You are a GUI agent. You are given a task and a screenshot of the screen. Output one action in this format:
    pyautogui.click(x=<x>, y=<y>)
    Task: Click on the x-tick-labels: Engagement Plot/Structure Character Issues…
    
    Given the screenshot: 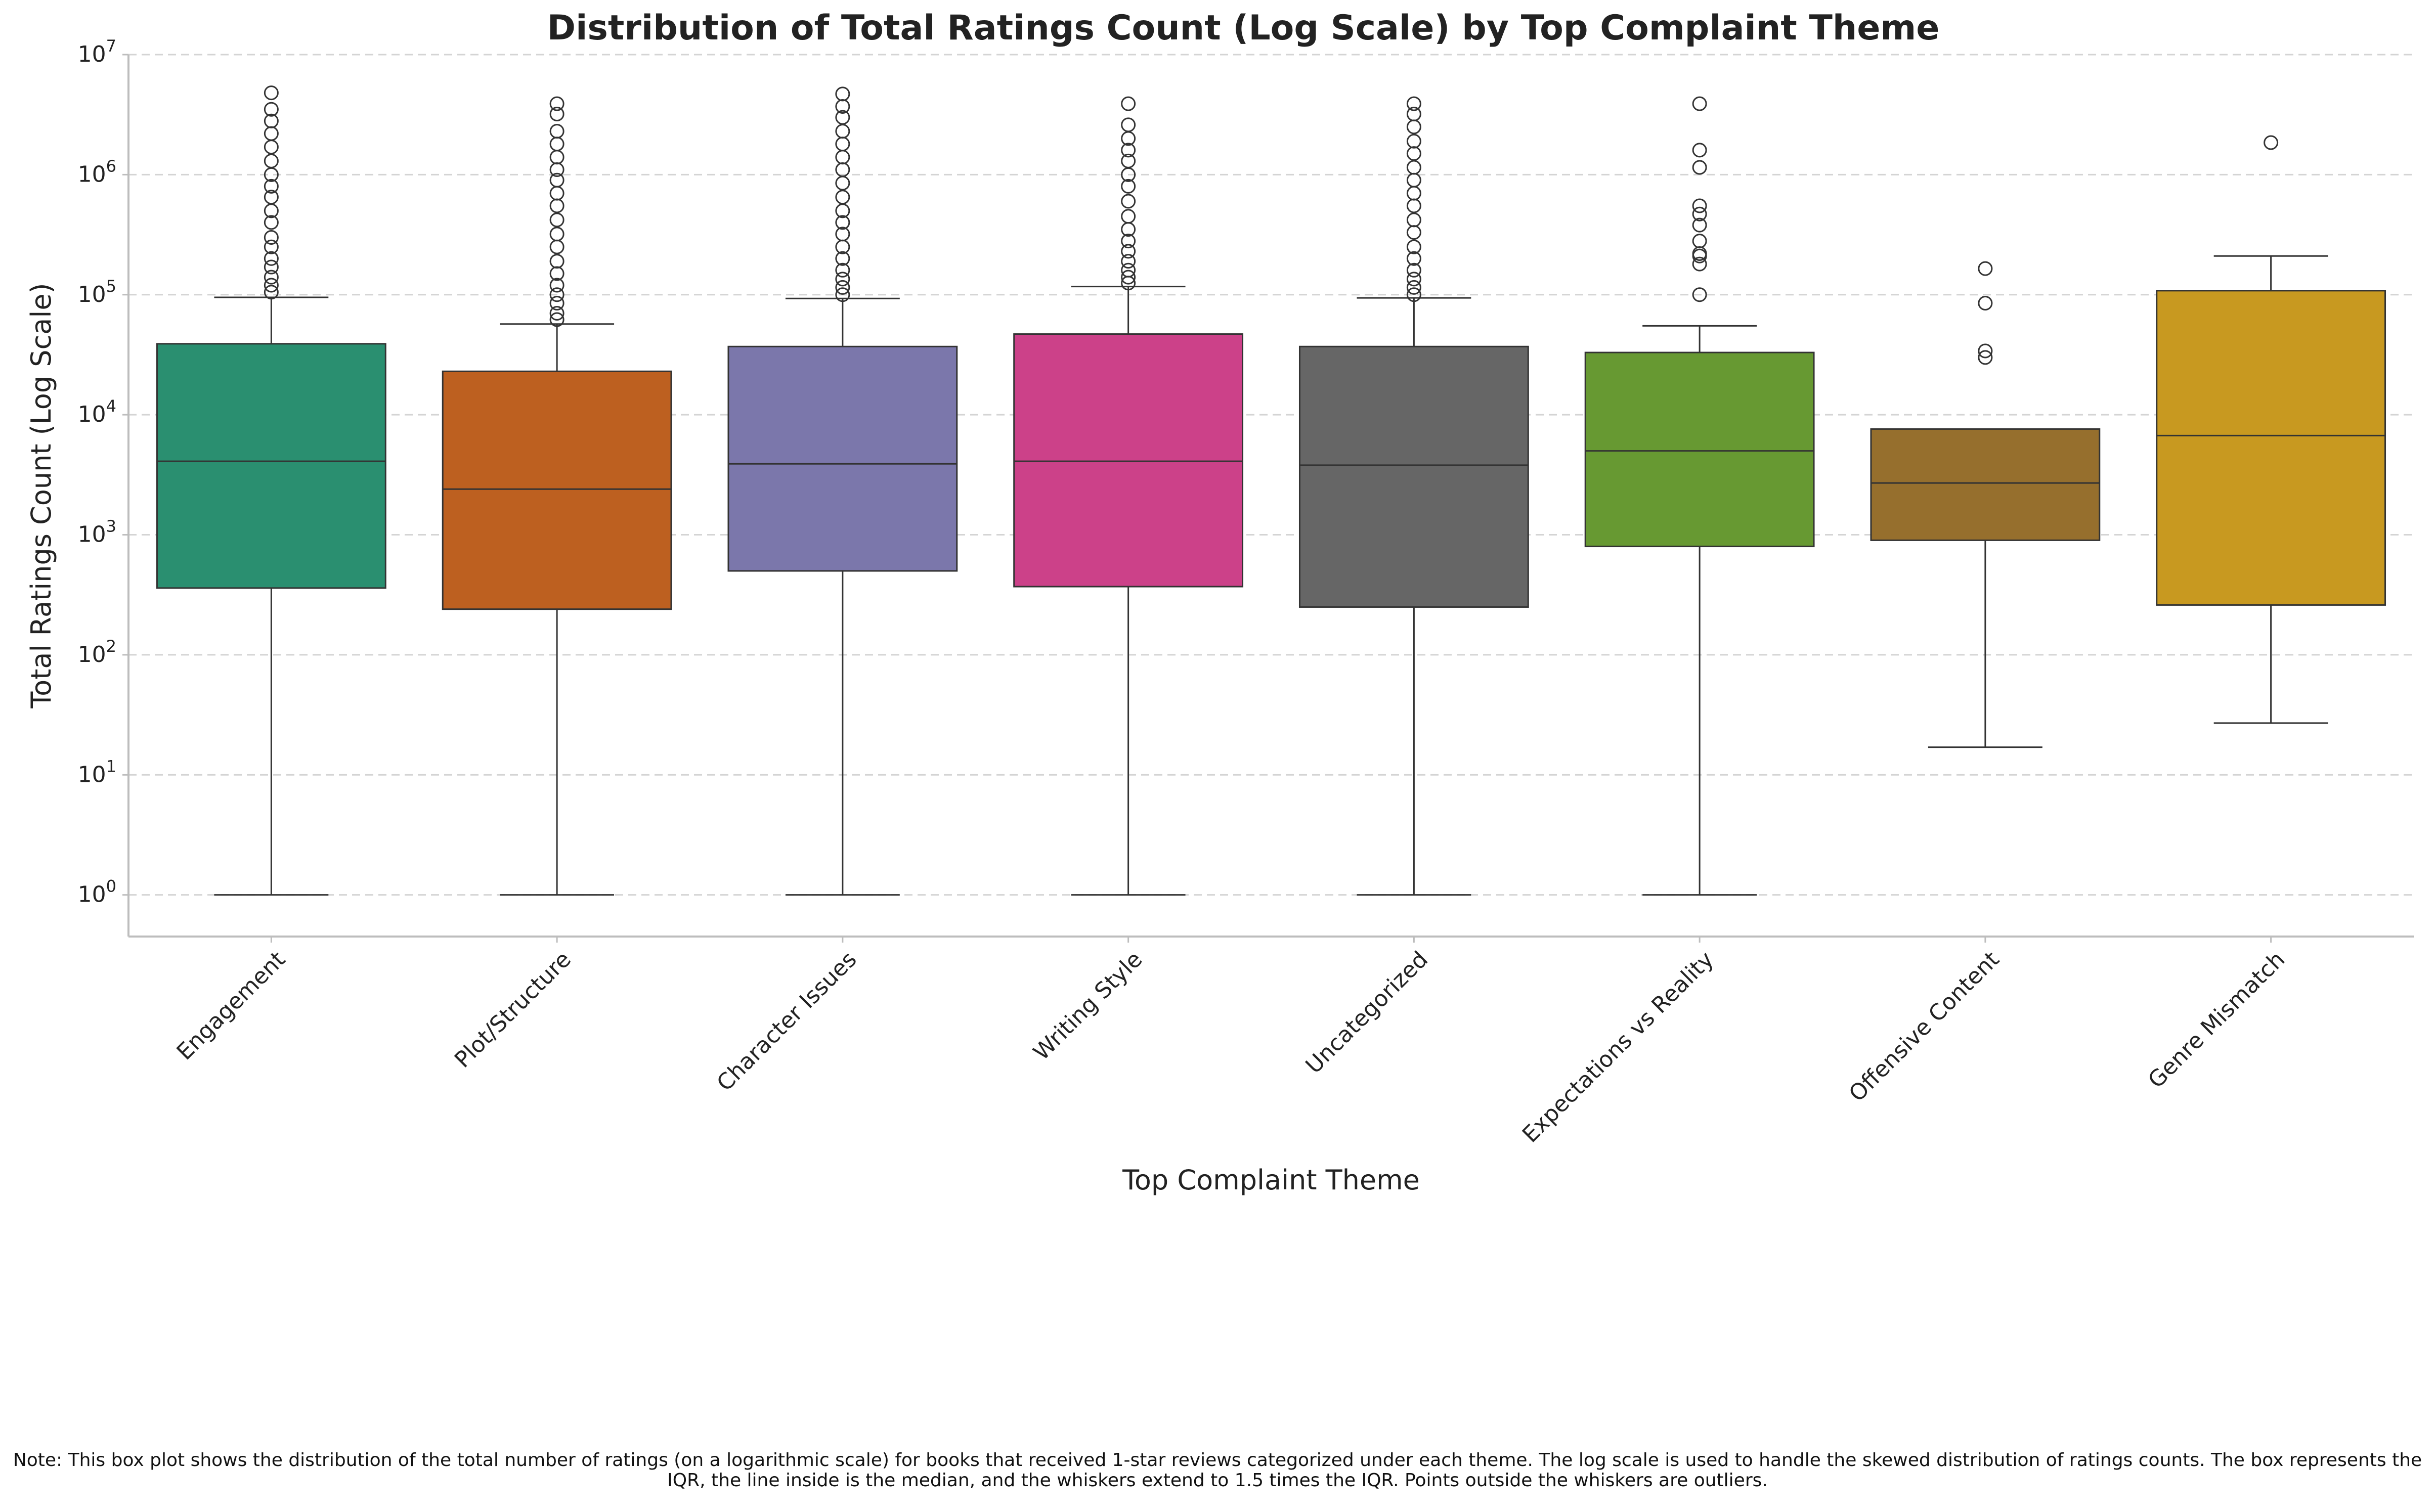 What is the action you would take?
    pyautogui.click(x=1231, y=1042)
    